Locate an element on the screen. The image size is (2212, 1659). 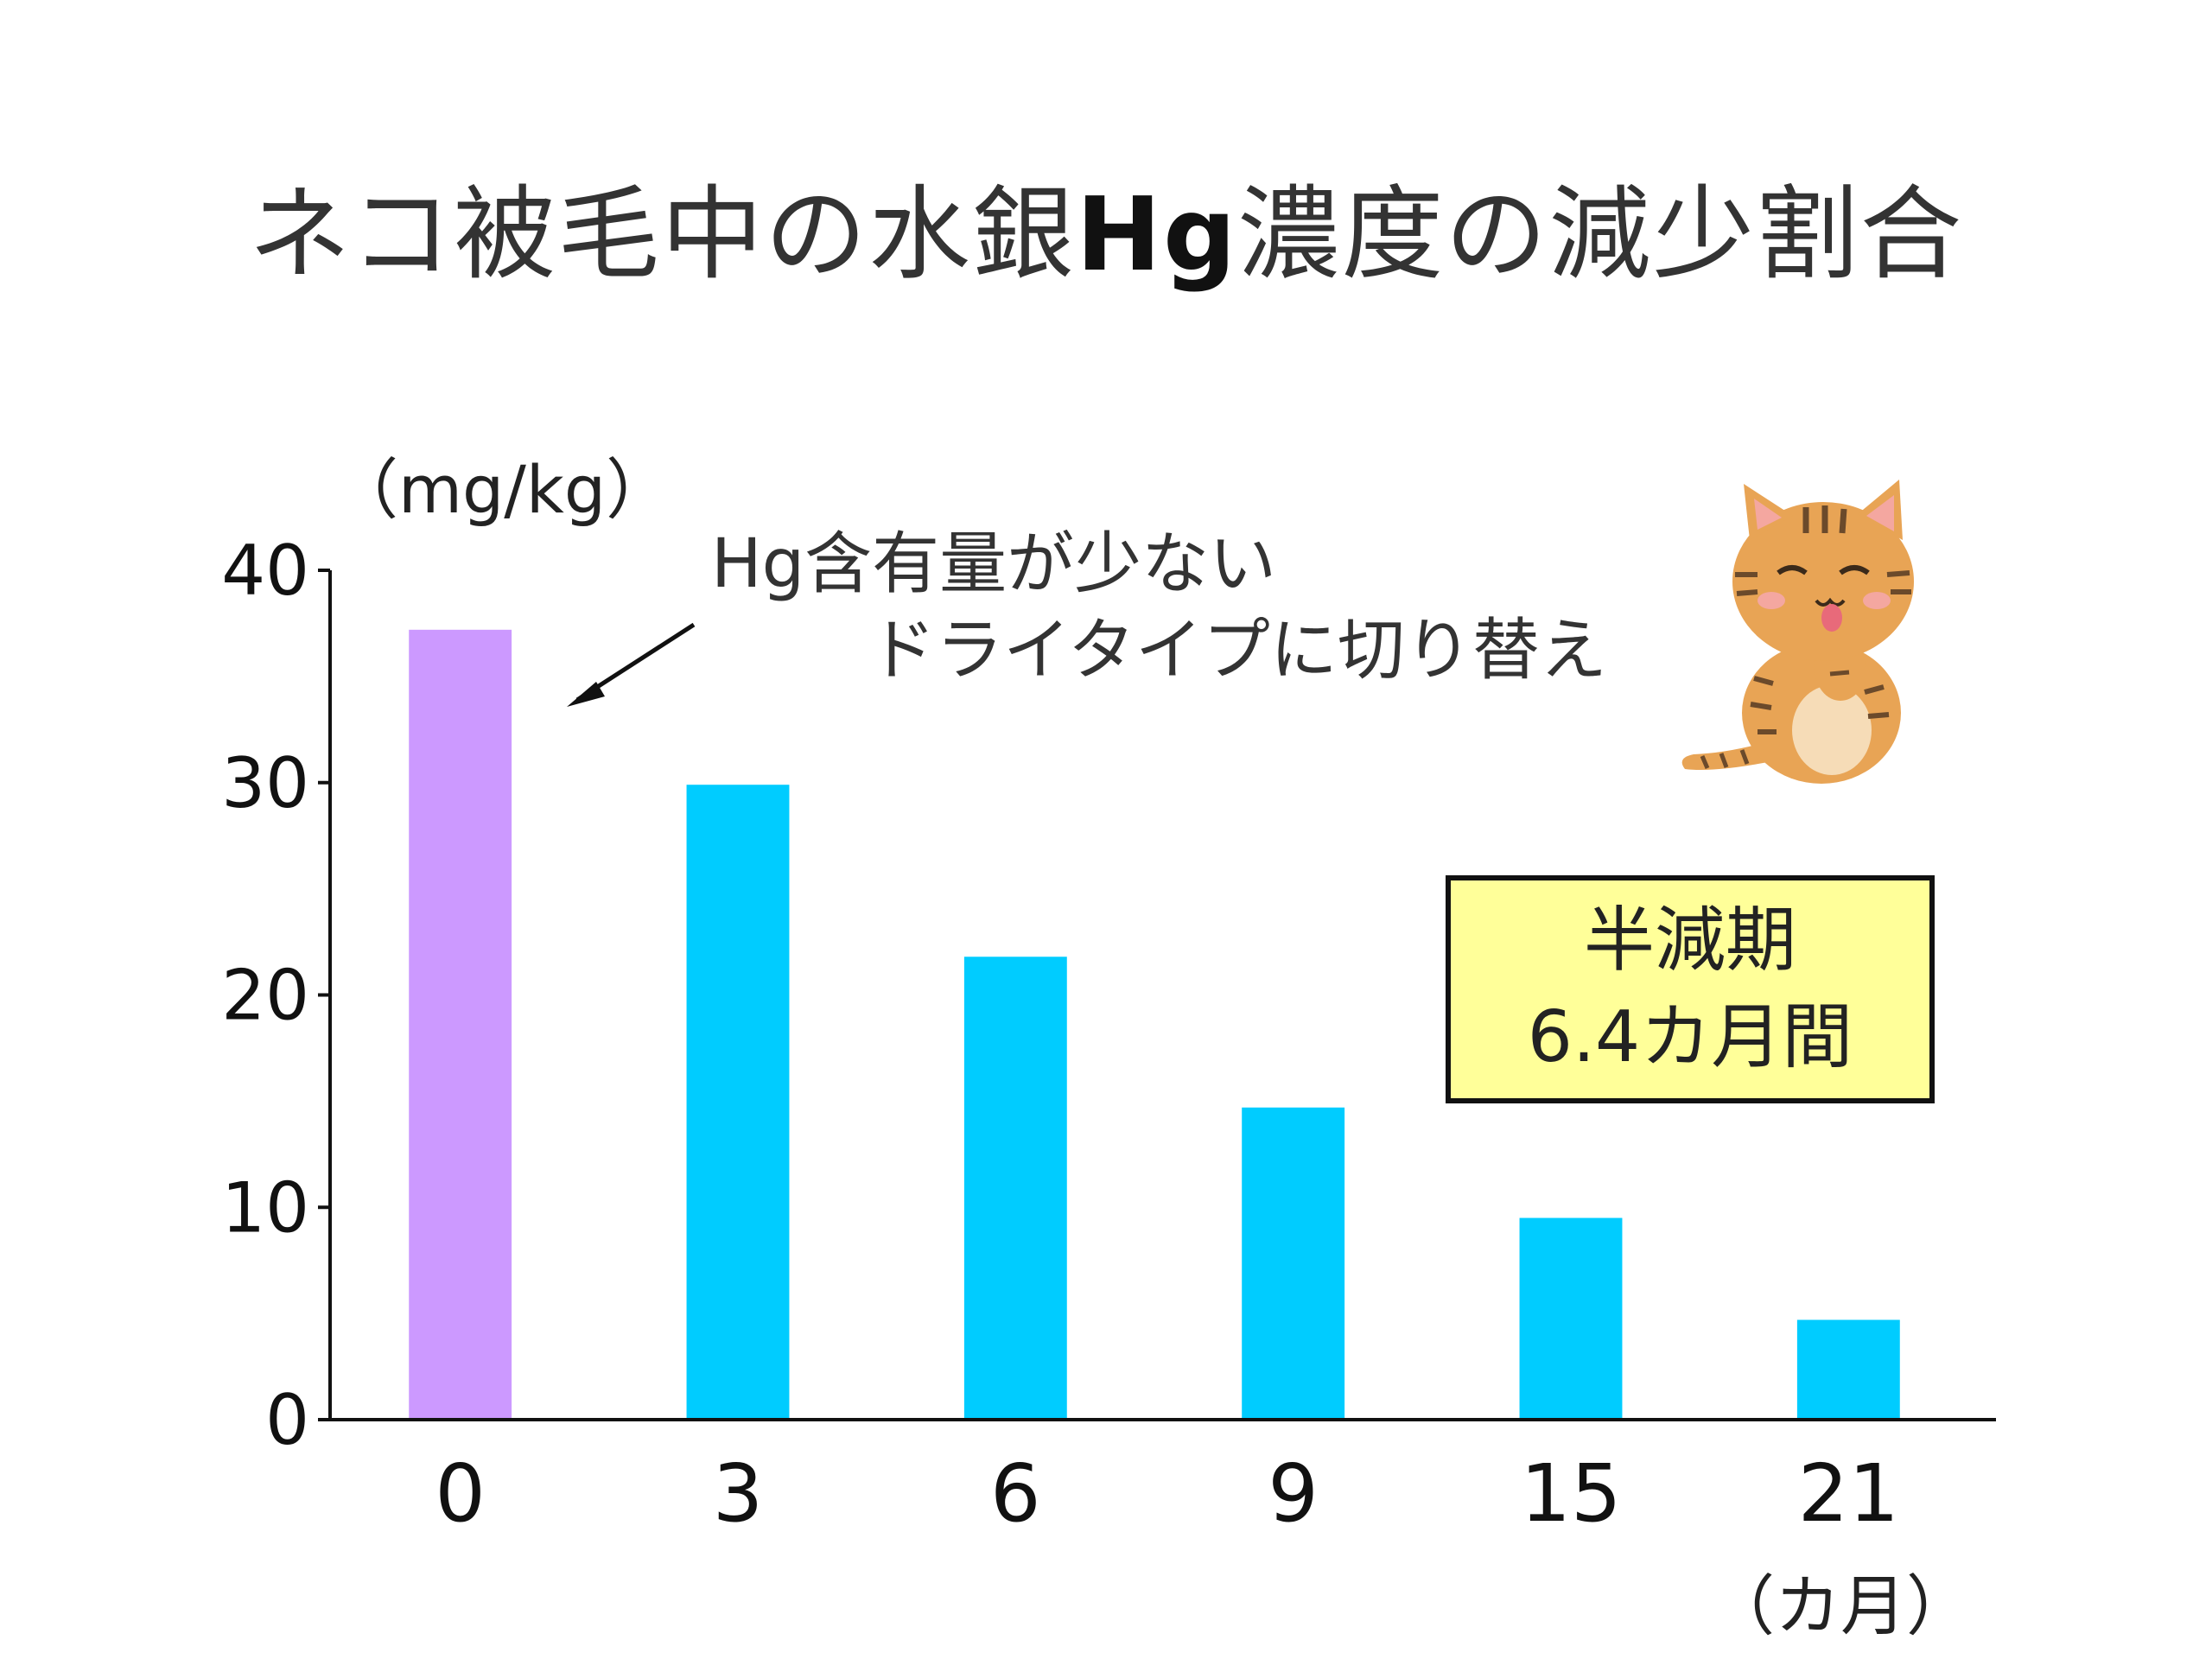
y-tick-label: 0 is located at coordinates (287, 1420).